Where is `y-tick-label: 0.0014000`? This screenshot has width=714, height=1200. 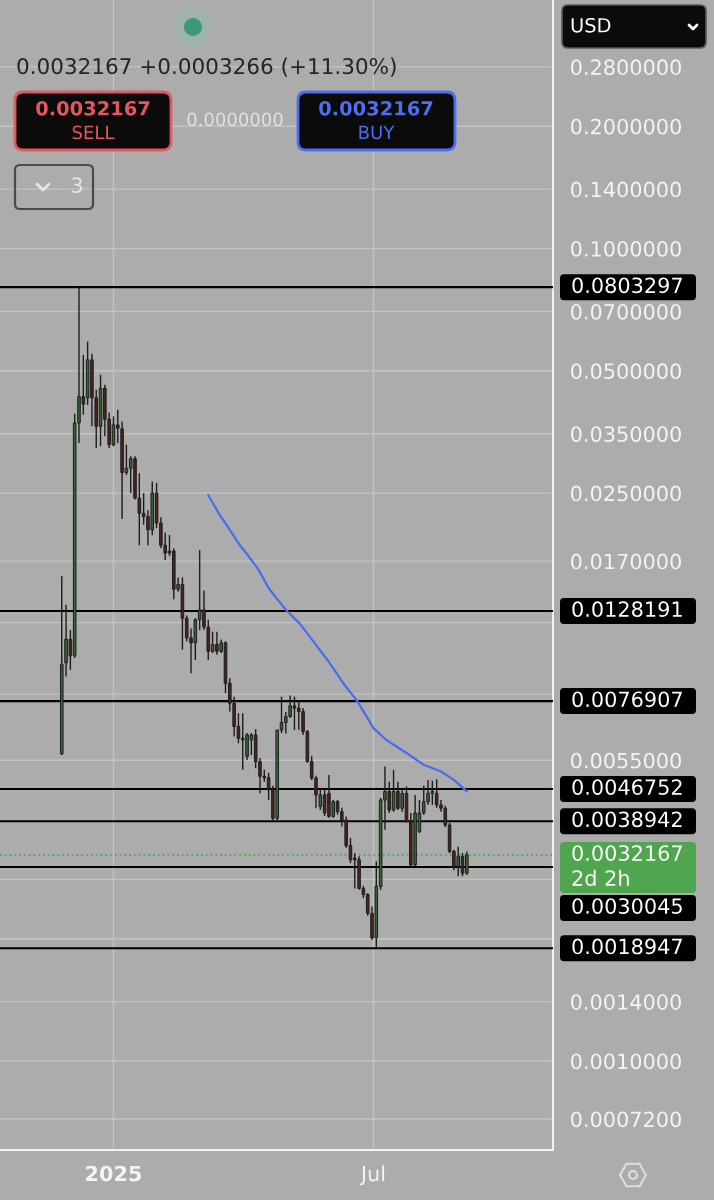
y-tick-label: 0.0014000 is located at coordinates (626, 1002).